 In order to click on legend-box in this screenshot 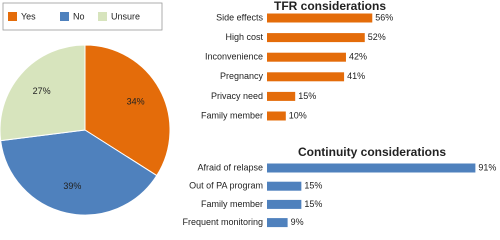, I will do `click(82, 16)`.